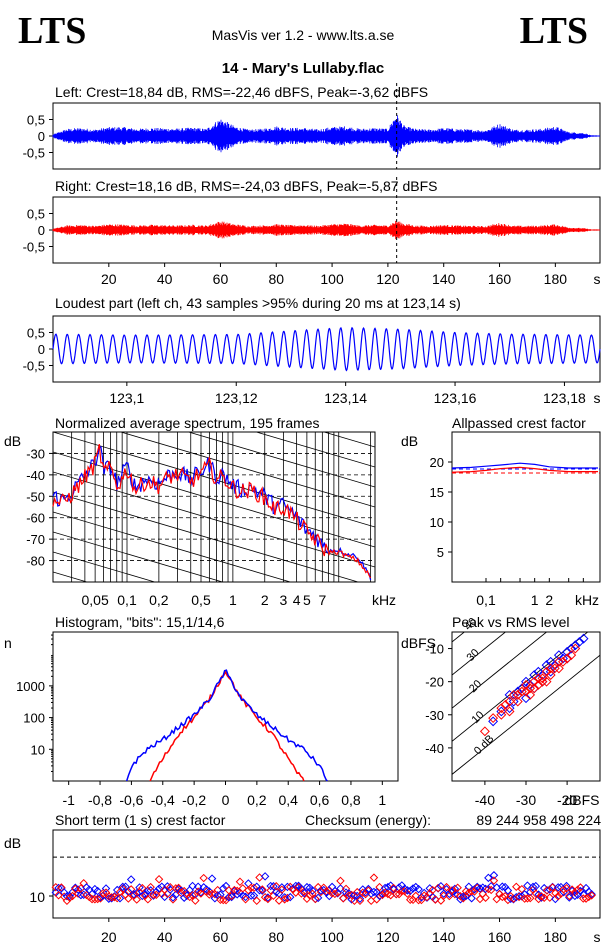  I want to click on x-unit: s, so click(597, 398).